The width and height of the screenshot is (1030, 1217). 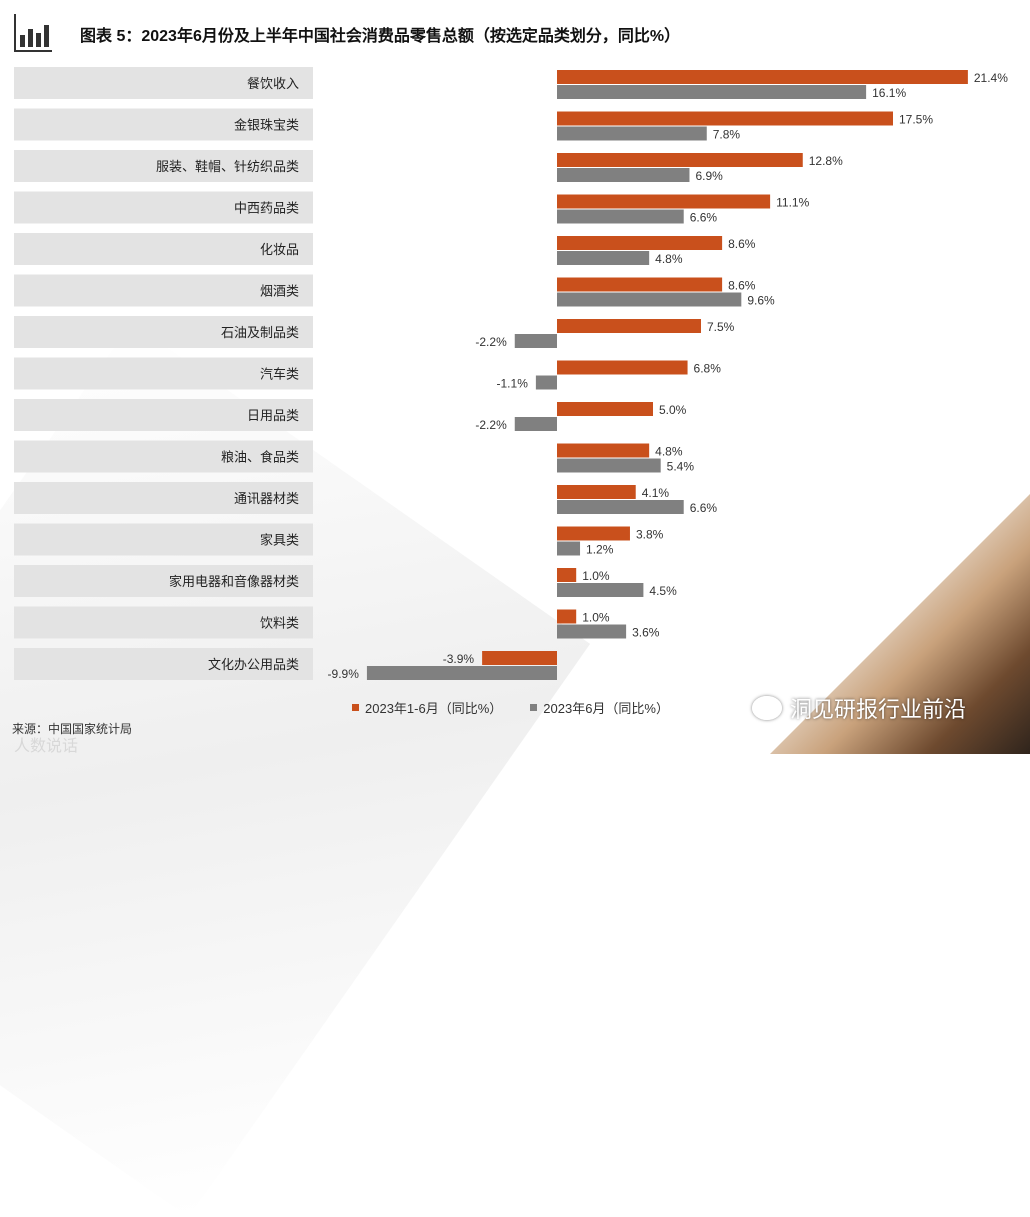 What do you see at coordinates (279, 291) in the screenshot?
I see `category-label: 烟酒类` at bounding box center [279, 291].